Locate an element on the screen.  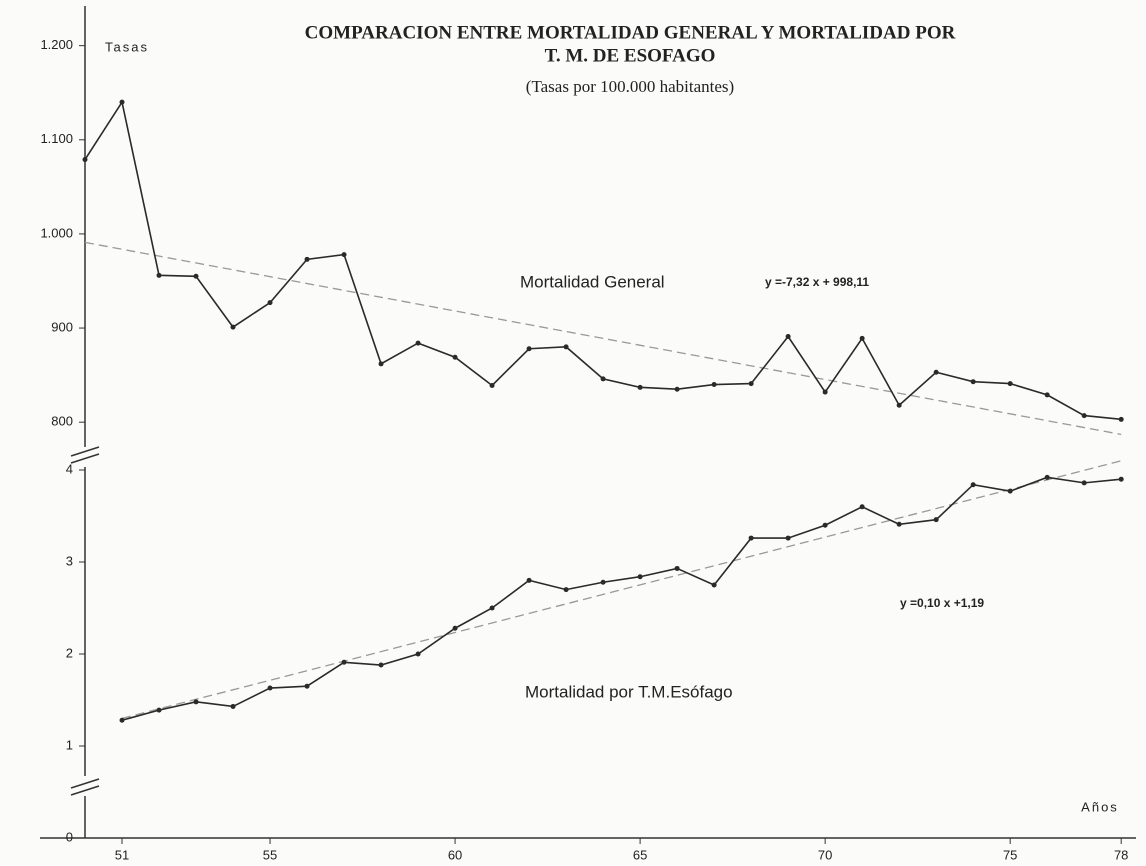
x-tick-label: 51 is located at coordinates (122, 854).